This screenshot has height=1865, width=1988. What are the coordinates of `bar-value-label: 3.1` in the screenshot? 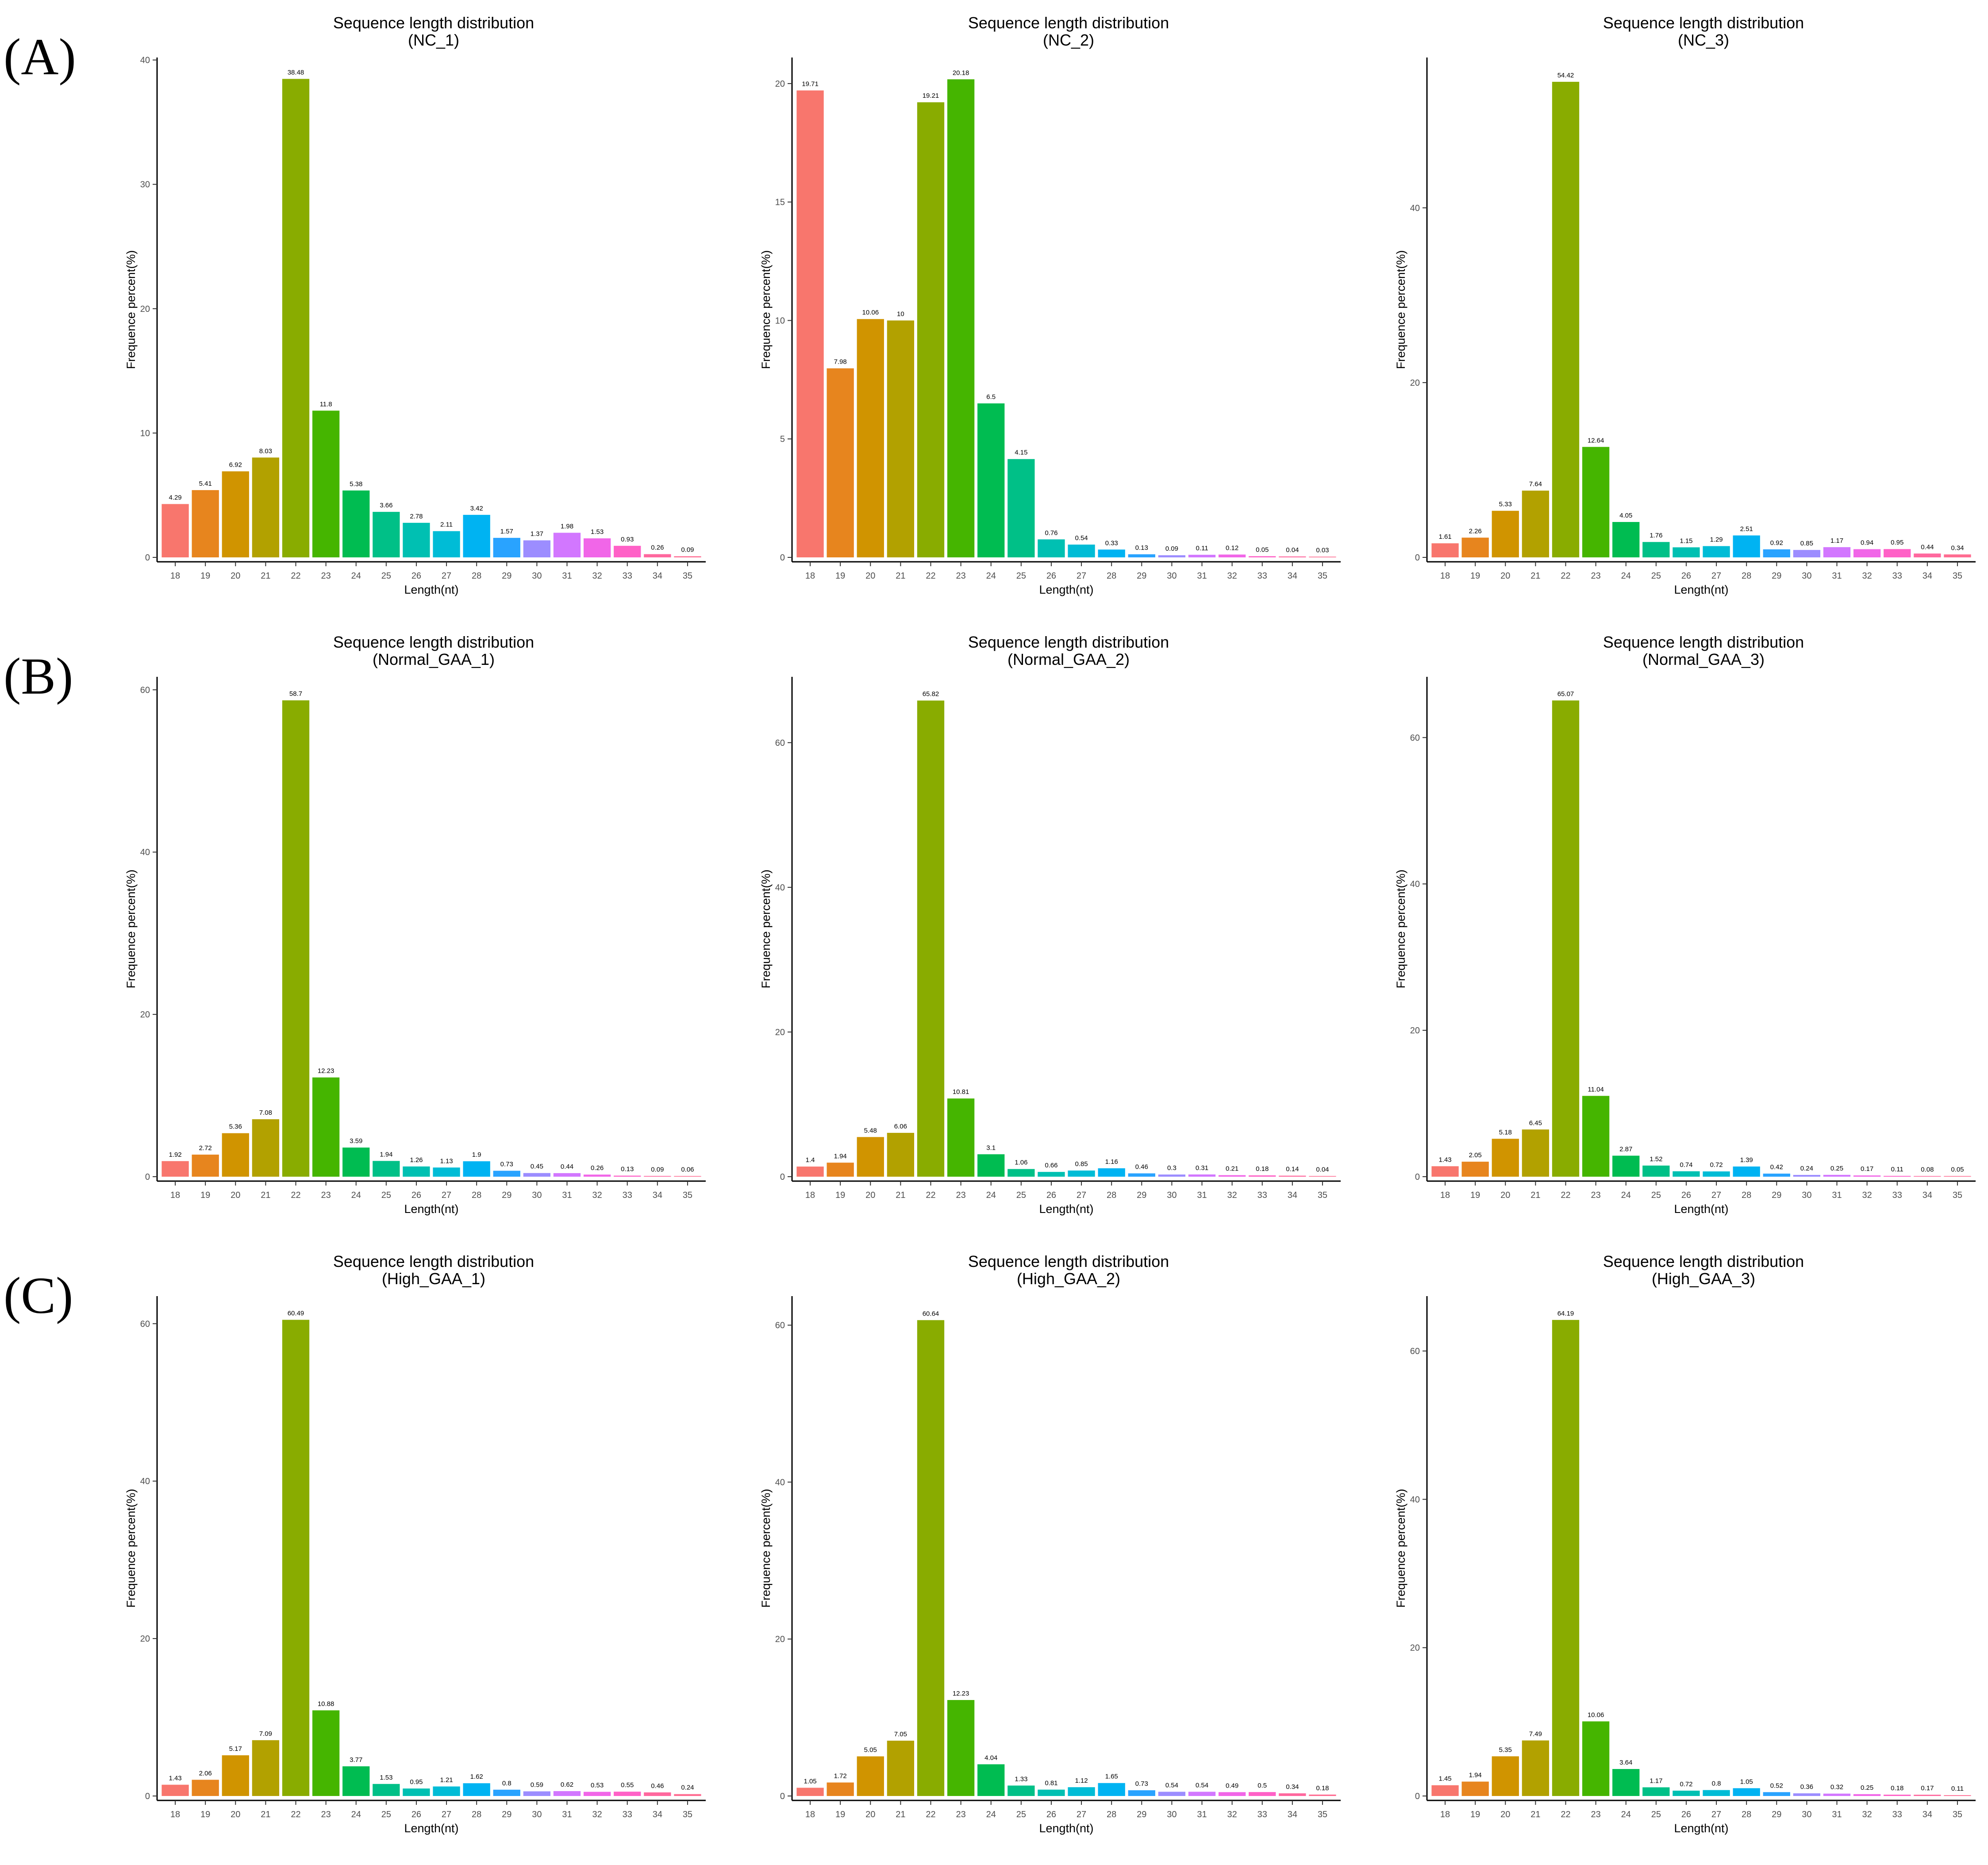 It's located at (991, 1147).